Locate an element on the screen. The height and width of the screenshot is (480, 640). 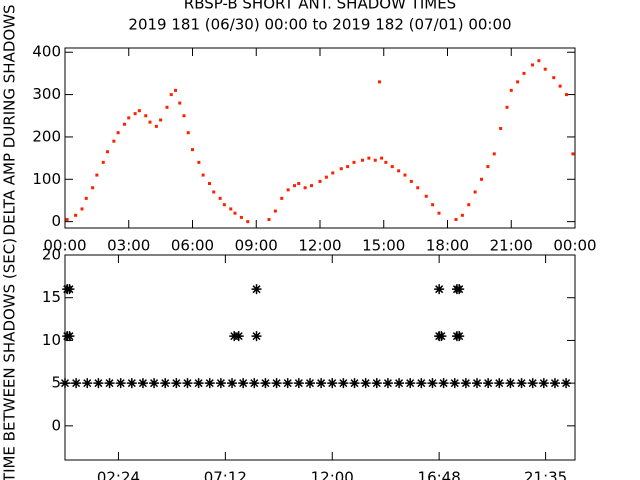
y-tick-label: 10 is located at coordinates (51, 340).